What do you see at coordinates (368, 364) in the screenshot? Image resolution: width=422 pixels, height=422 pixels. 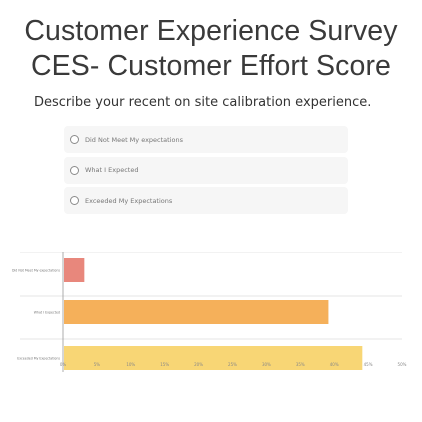 I see `x-tick-label: 45%` at bounding box center [368, 364].